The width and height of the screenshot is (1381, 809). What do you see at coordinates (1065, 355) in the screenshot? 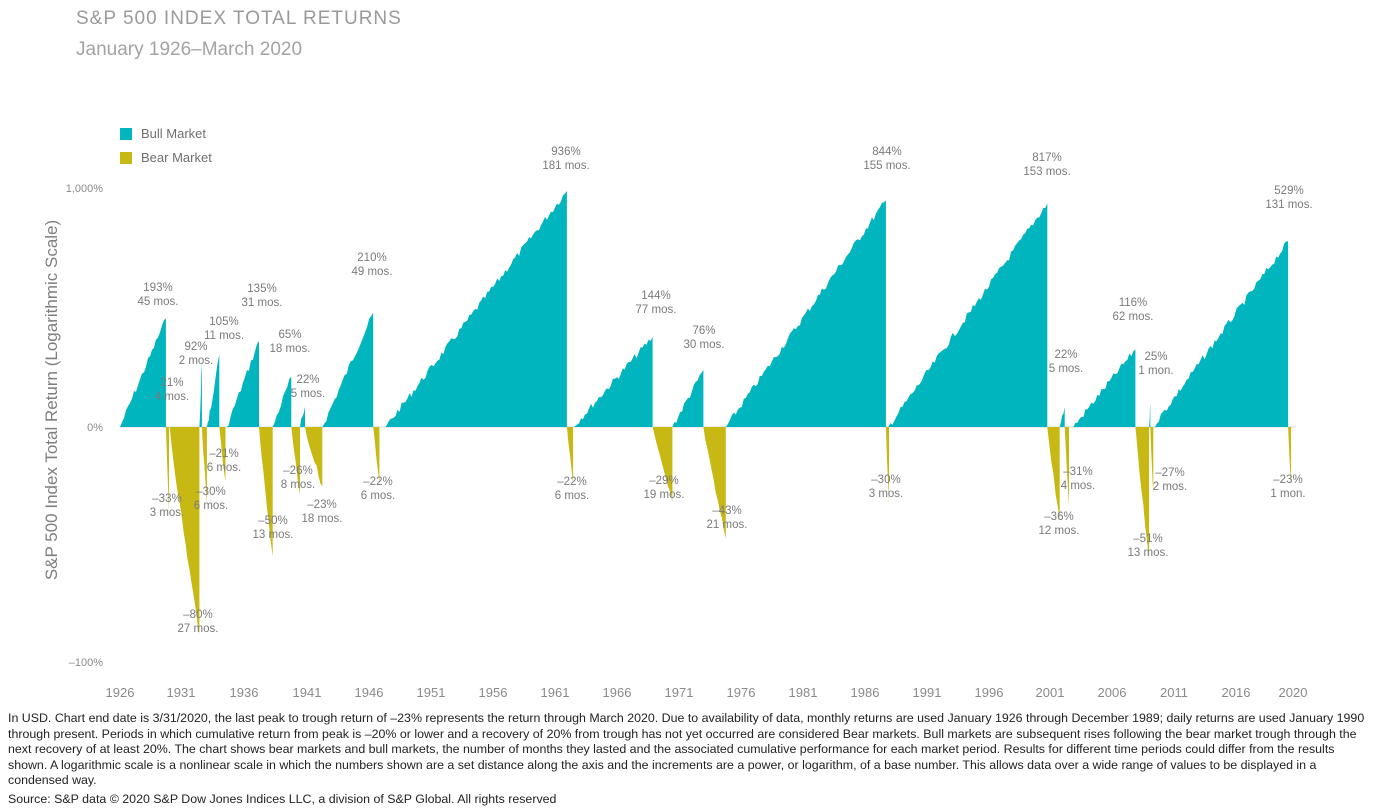
I see `bull-label-13-value: 22%` at bounding box center [1065, 355].